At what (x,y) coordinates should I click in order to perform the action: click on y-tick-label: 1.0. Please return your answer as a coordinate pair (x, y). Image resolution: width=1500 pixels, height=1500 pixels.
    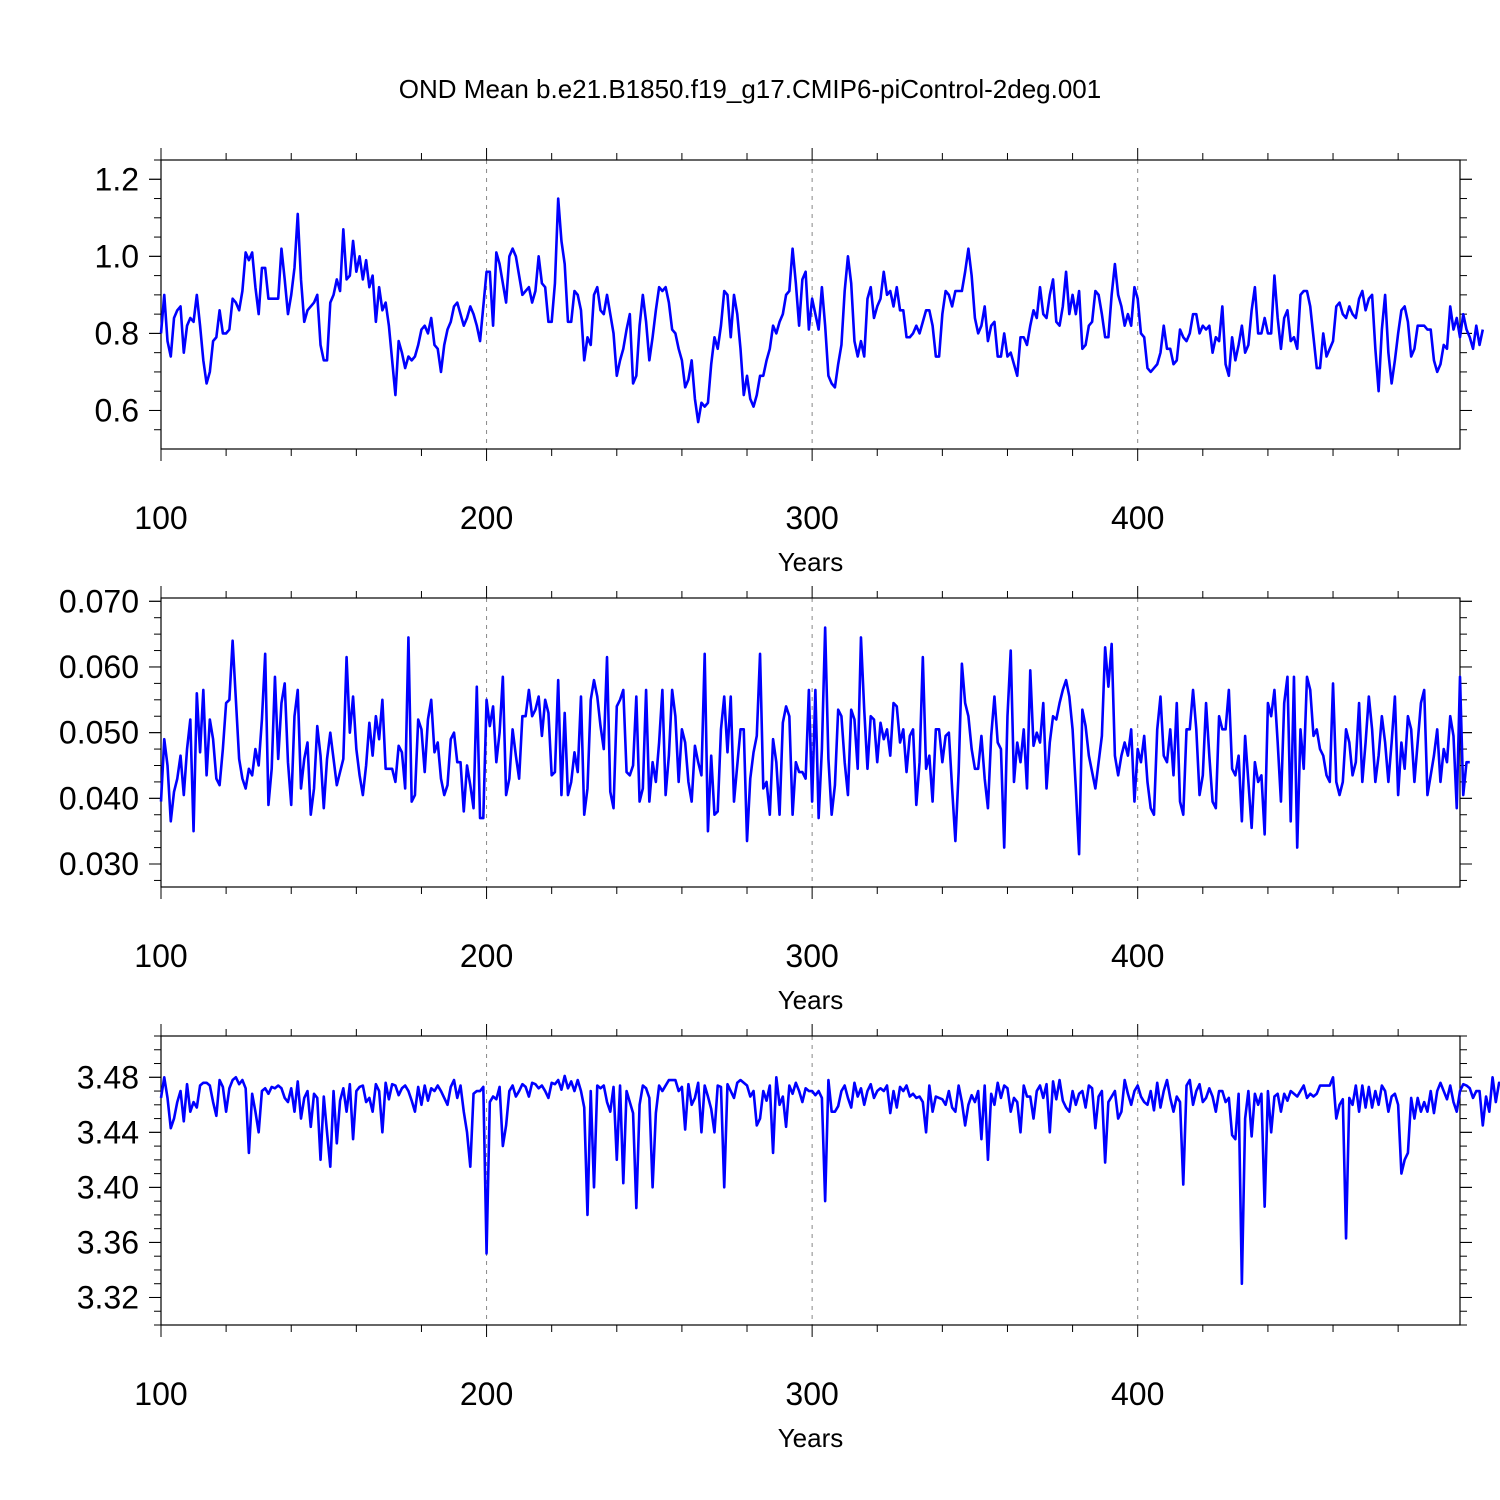
    Looking at the image, I should click on (117, 256).